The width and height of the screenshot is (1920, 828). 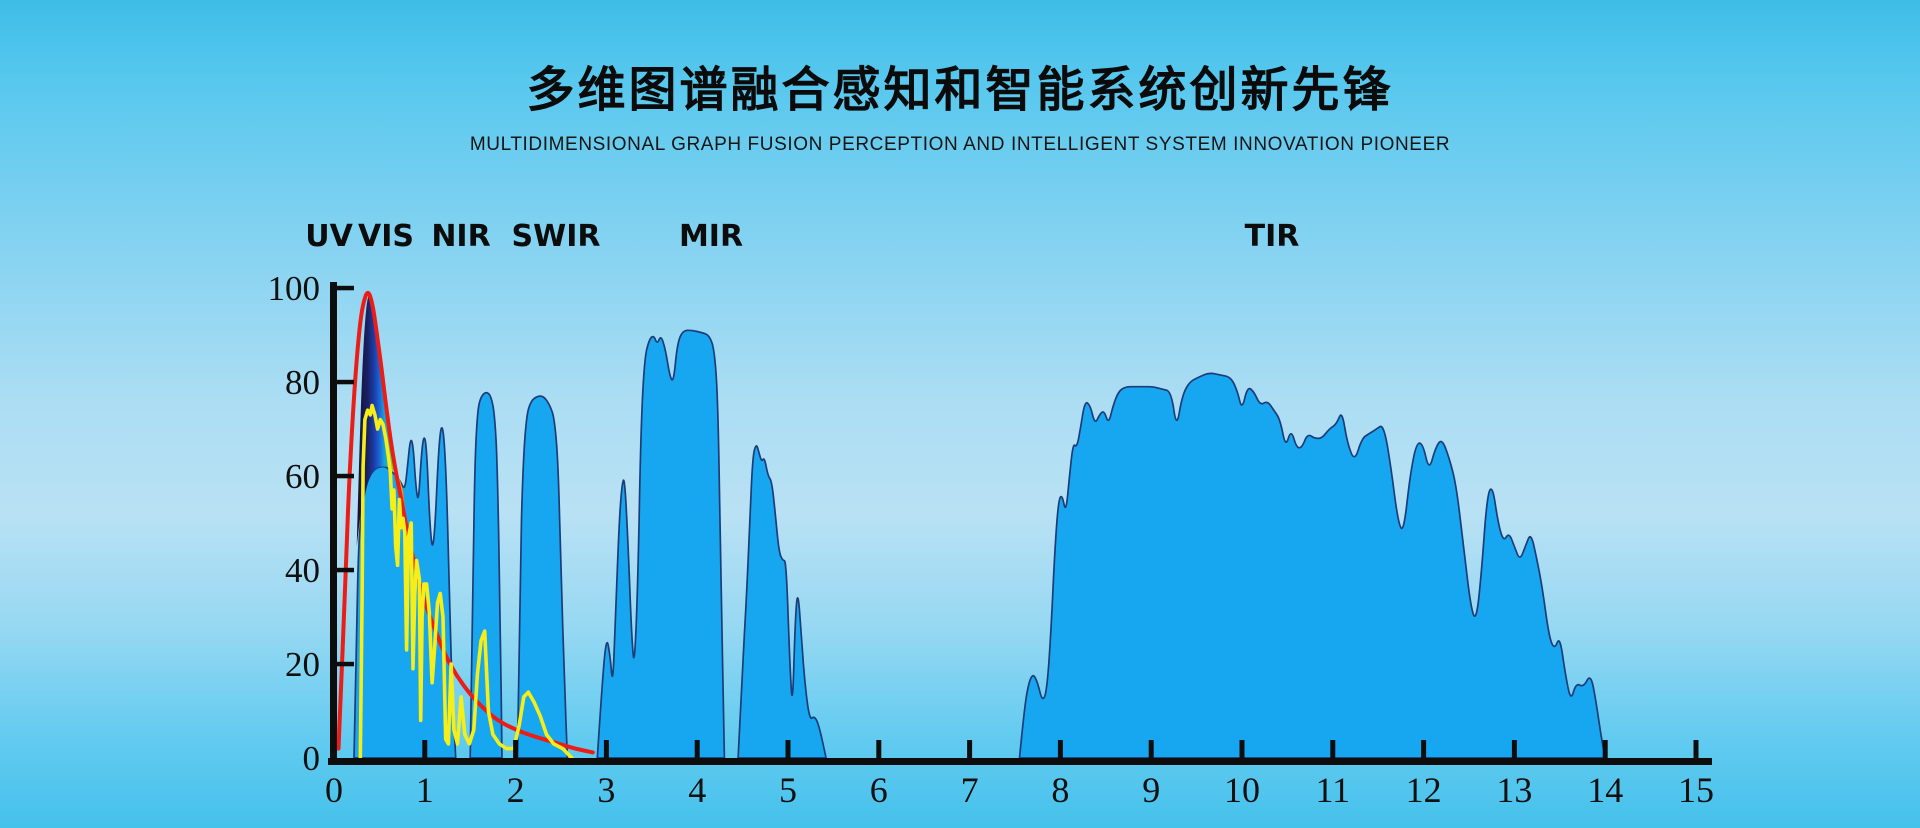 I want to click on tick-label: 4, so click(x=697, y=790).